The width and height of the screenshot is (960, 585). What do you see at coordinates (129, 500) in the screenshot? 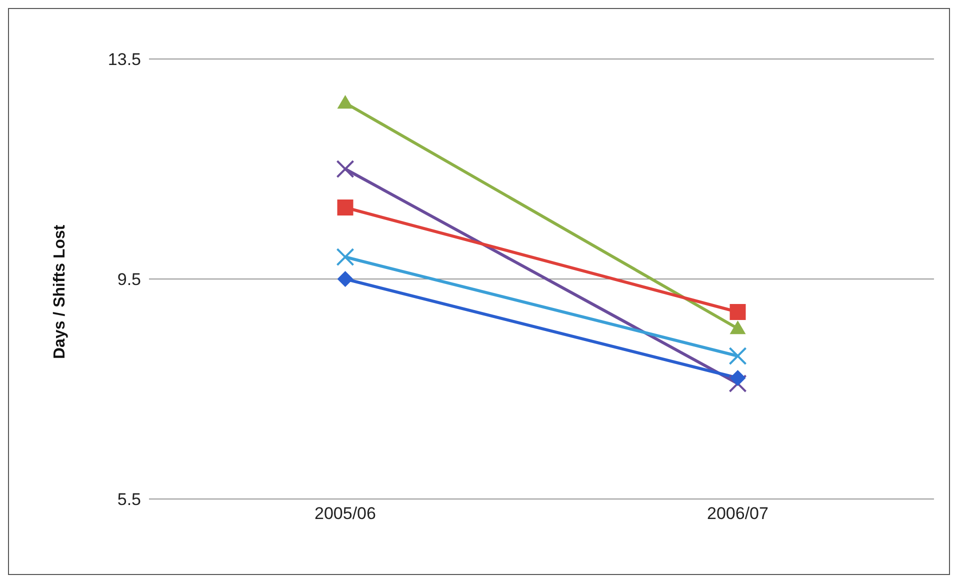
I see `y-tick-label: 5.5` at bounding box center [129, 500].